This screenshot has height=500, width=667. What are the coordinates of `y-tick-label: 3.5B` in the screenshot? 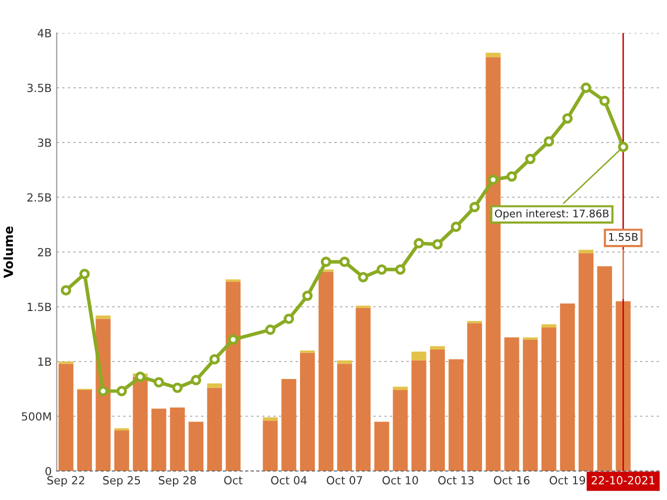 It's located at (39, 88).